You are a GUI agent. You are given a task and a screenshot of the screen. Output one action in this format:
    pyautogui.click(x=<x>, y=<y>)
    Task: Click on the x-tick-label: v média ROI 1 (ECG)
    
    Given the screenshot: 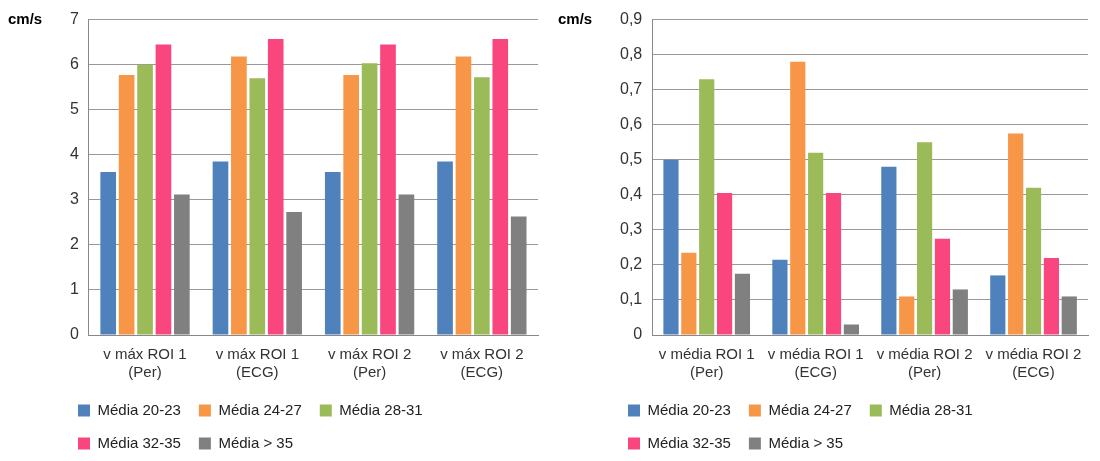 What is the action you would take?
    pyautogui.click(x=815, y=363)
    